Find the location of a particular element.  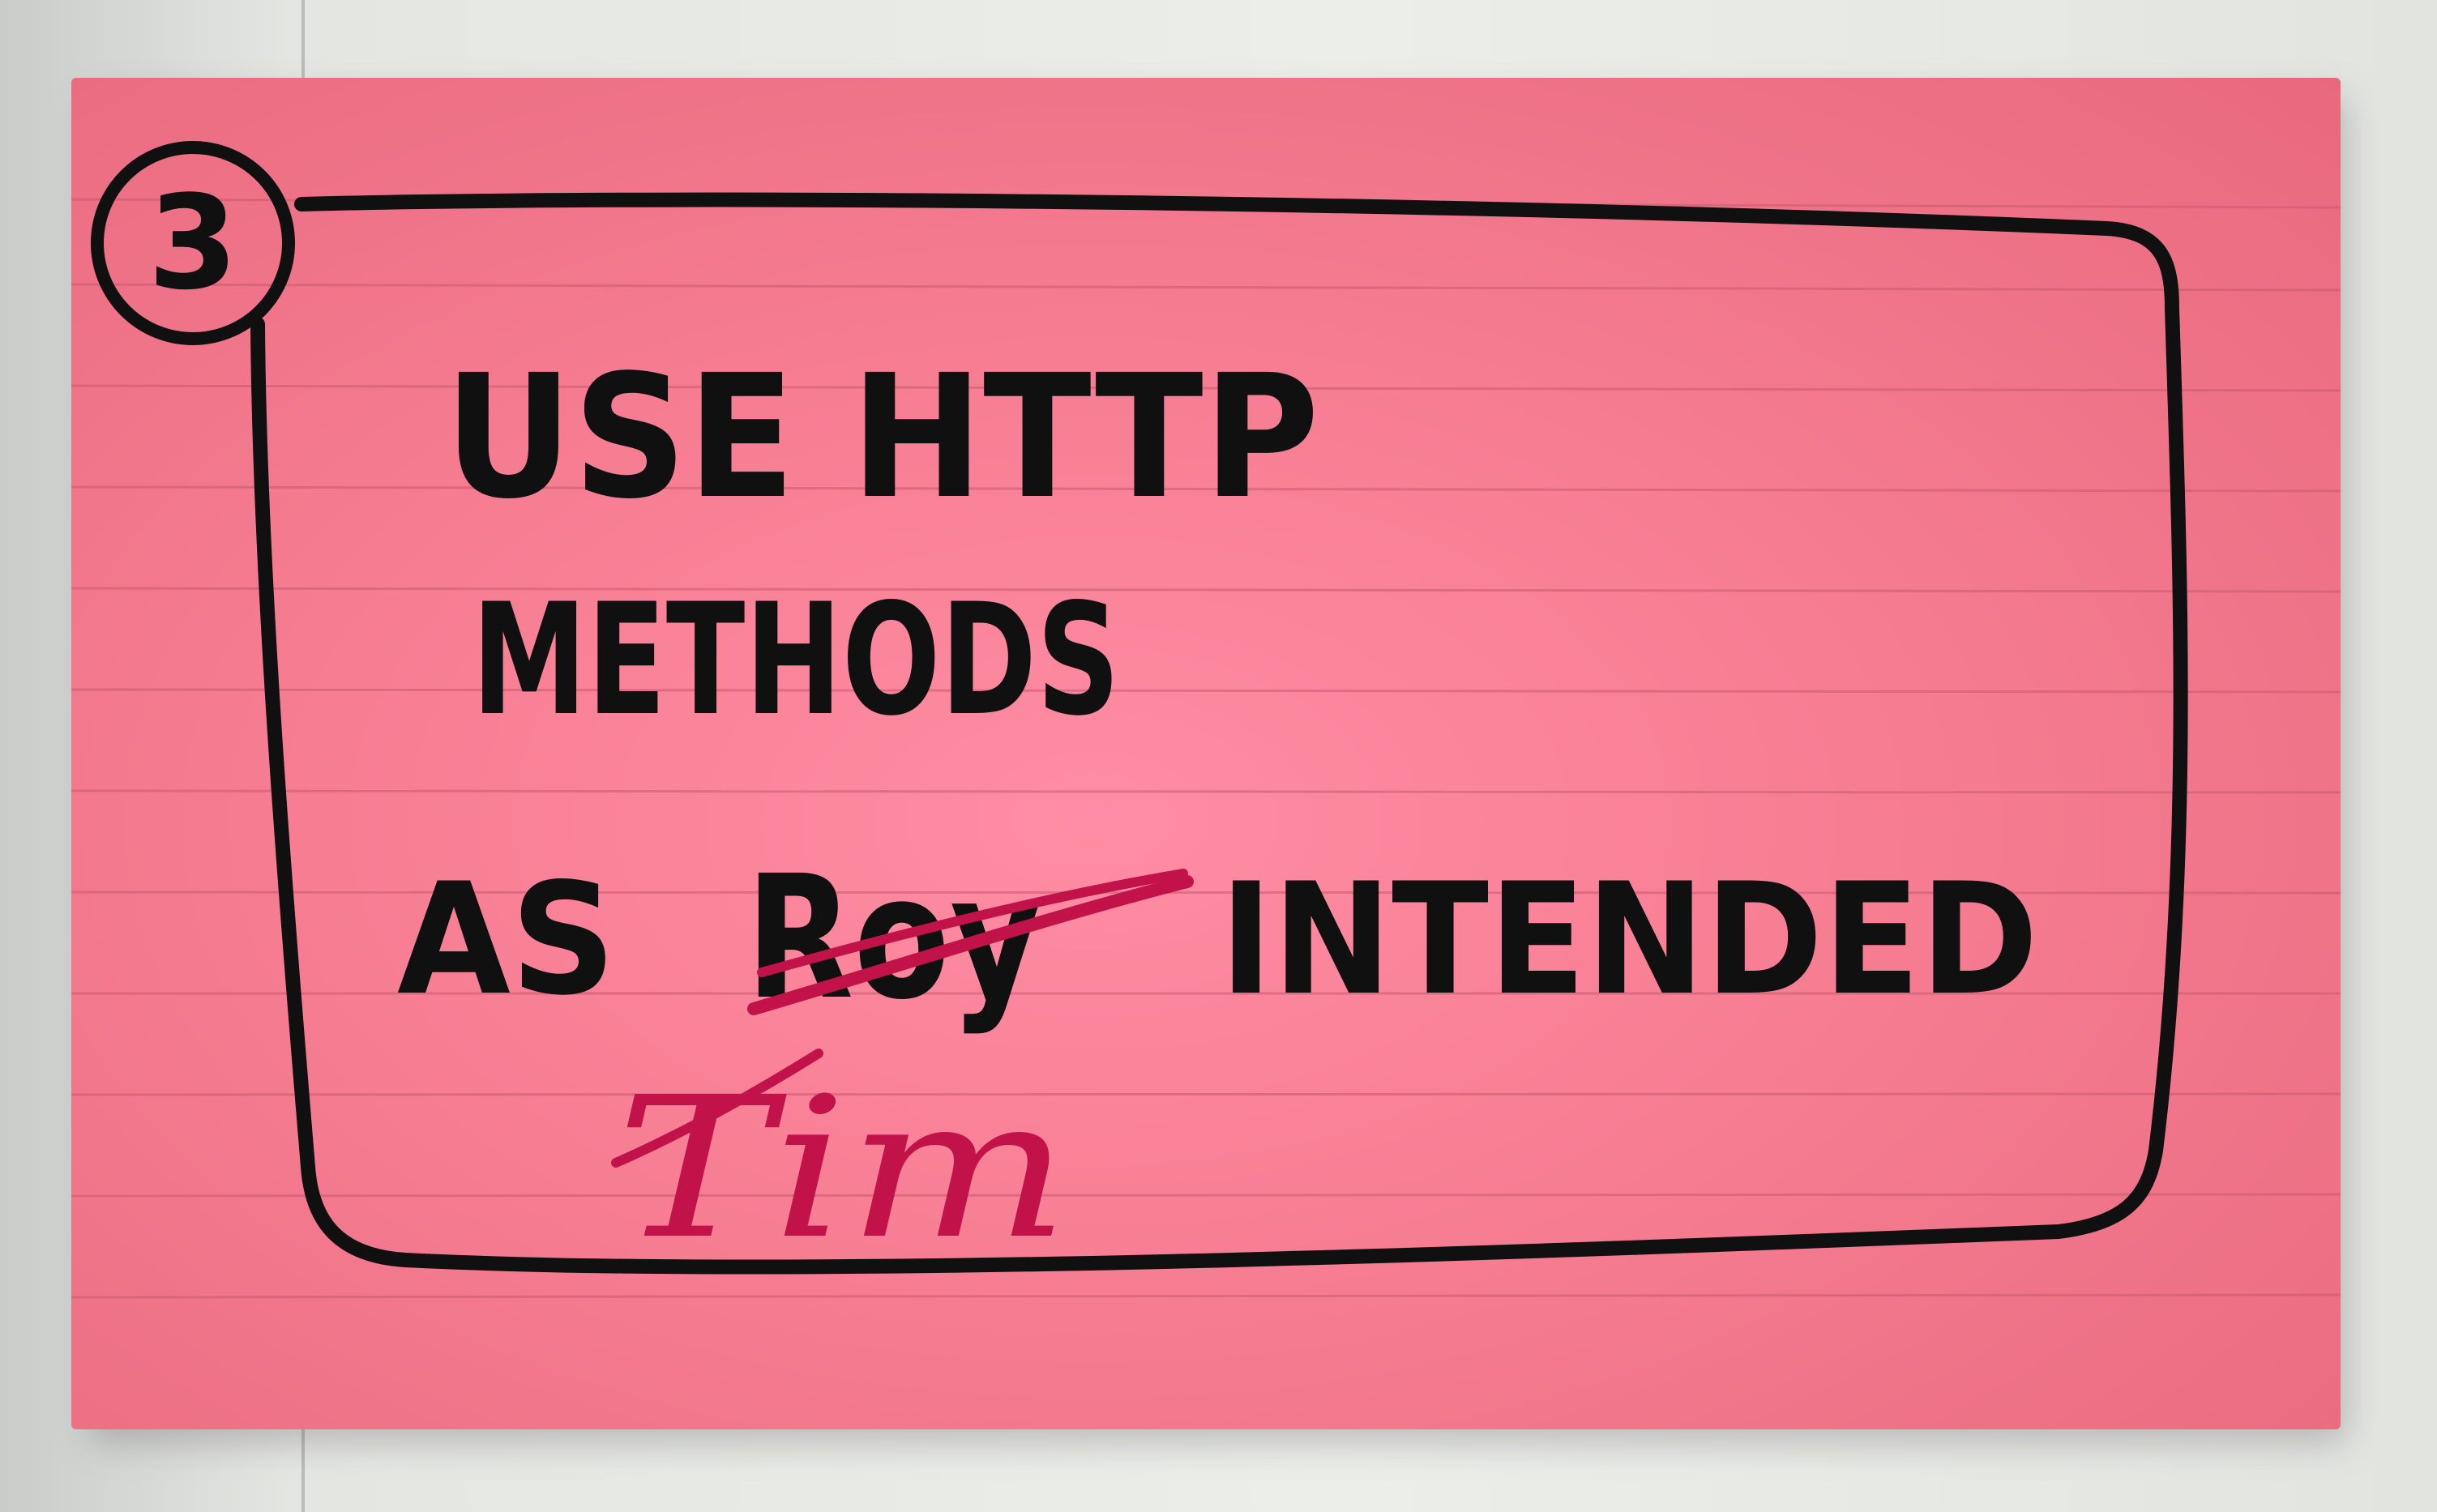

text-line-1: USE HTTP is located at coordinates (881, 437).